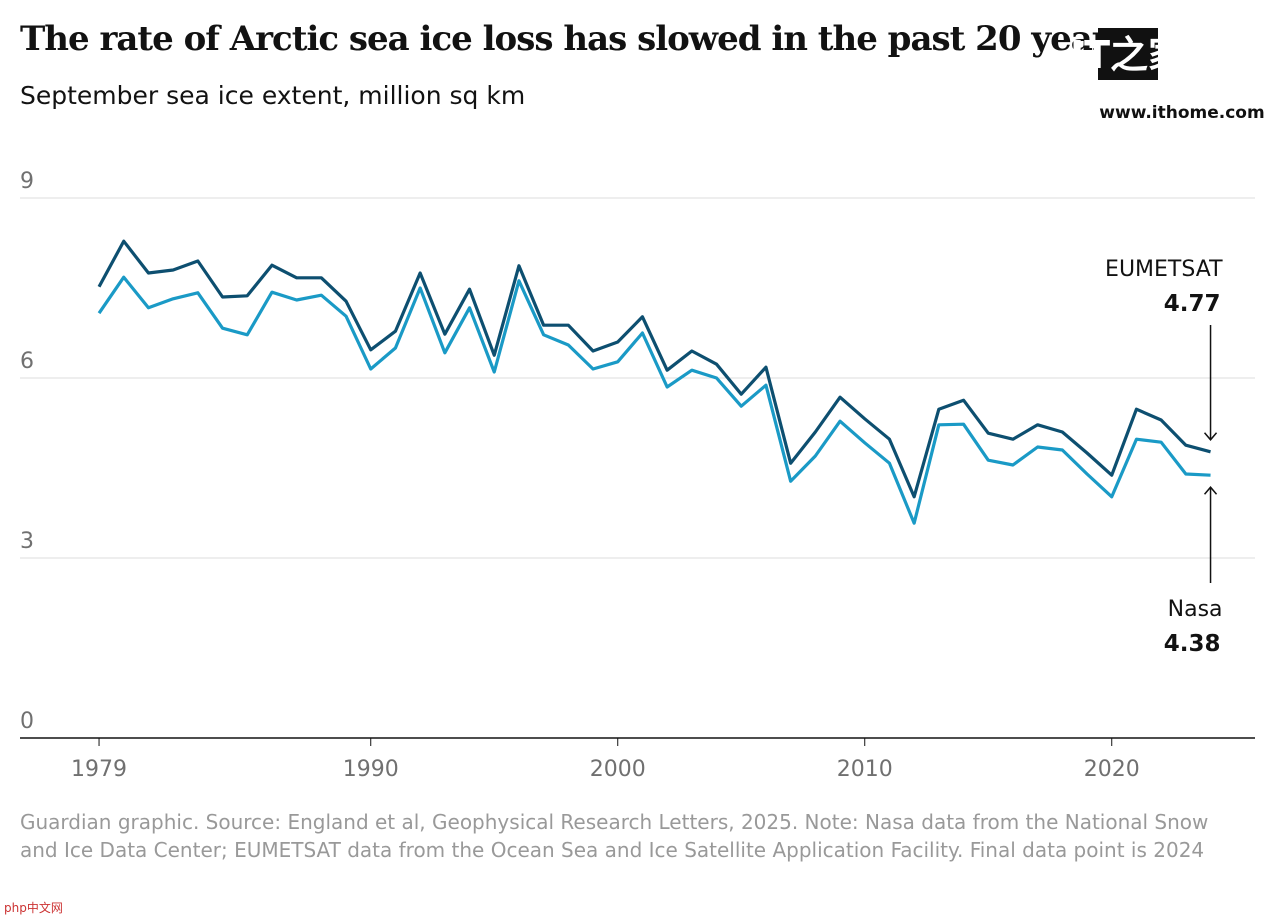 This screenshot has width=1287, height=919. What do you see at coordinates (1195, 609) in the screenshot?
I see `annotation-label: Nasa` at bounding box center [1195, 609].